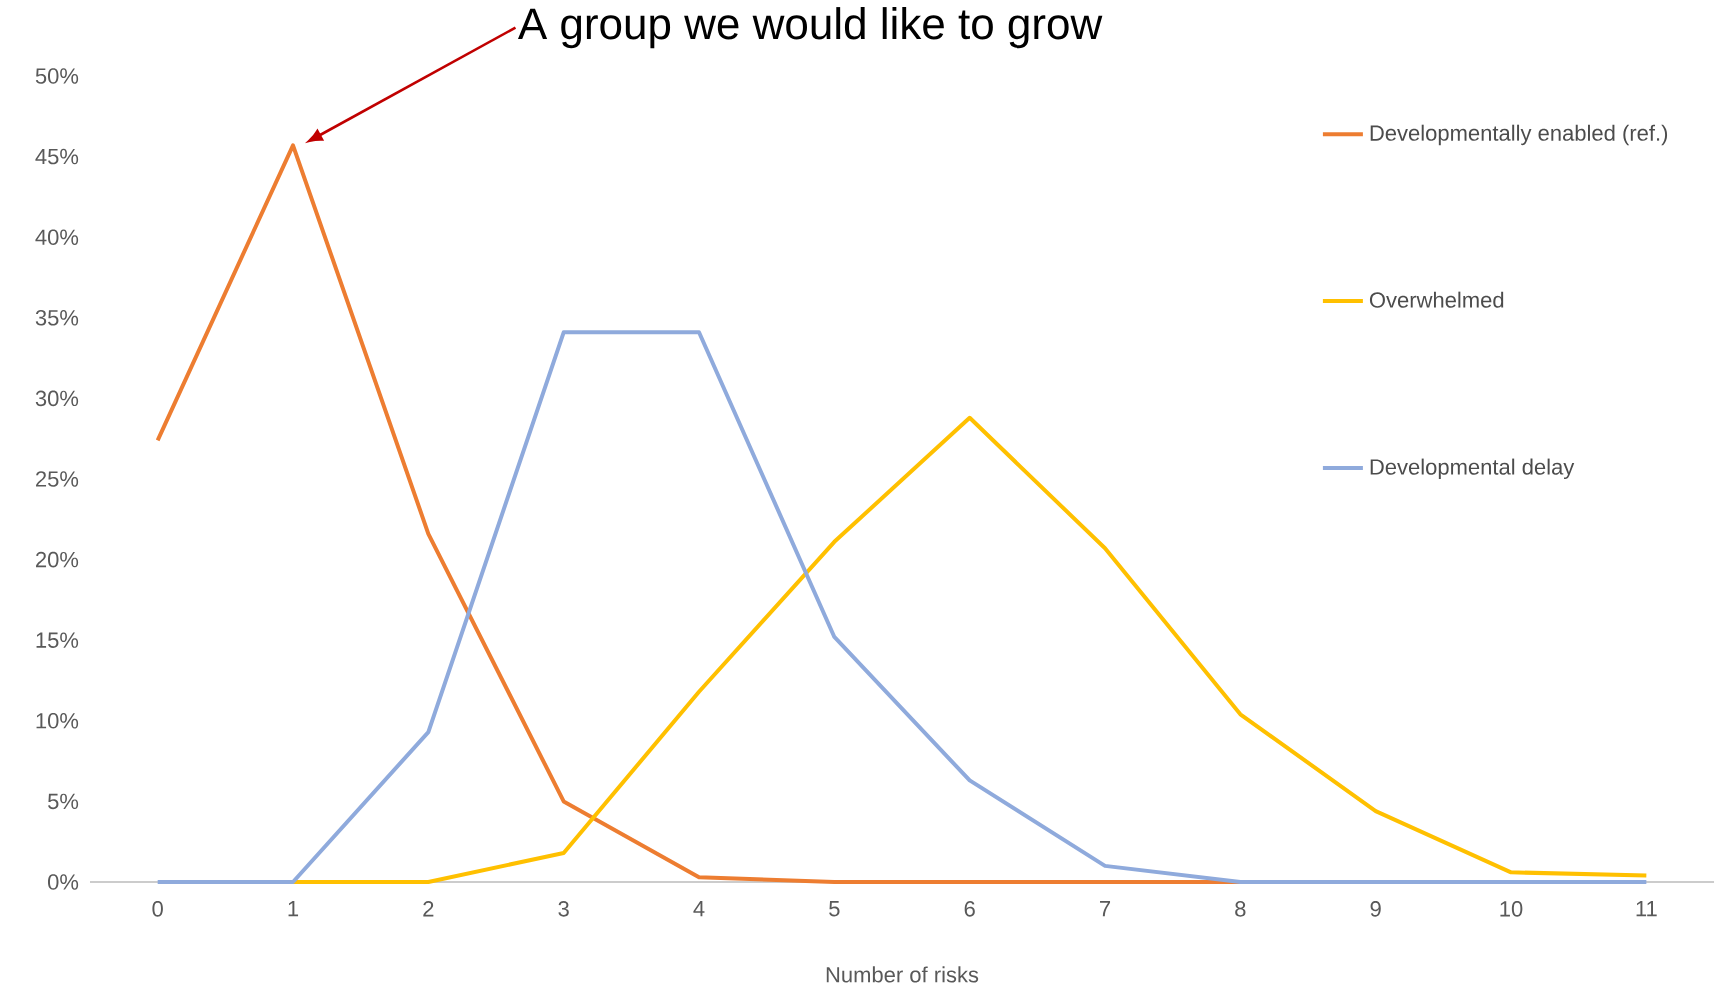 The width and height of the screenshot is (1718, 1004). I want to click on text: A group we would like to grow, so click(810, 28).